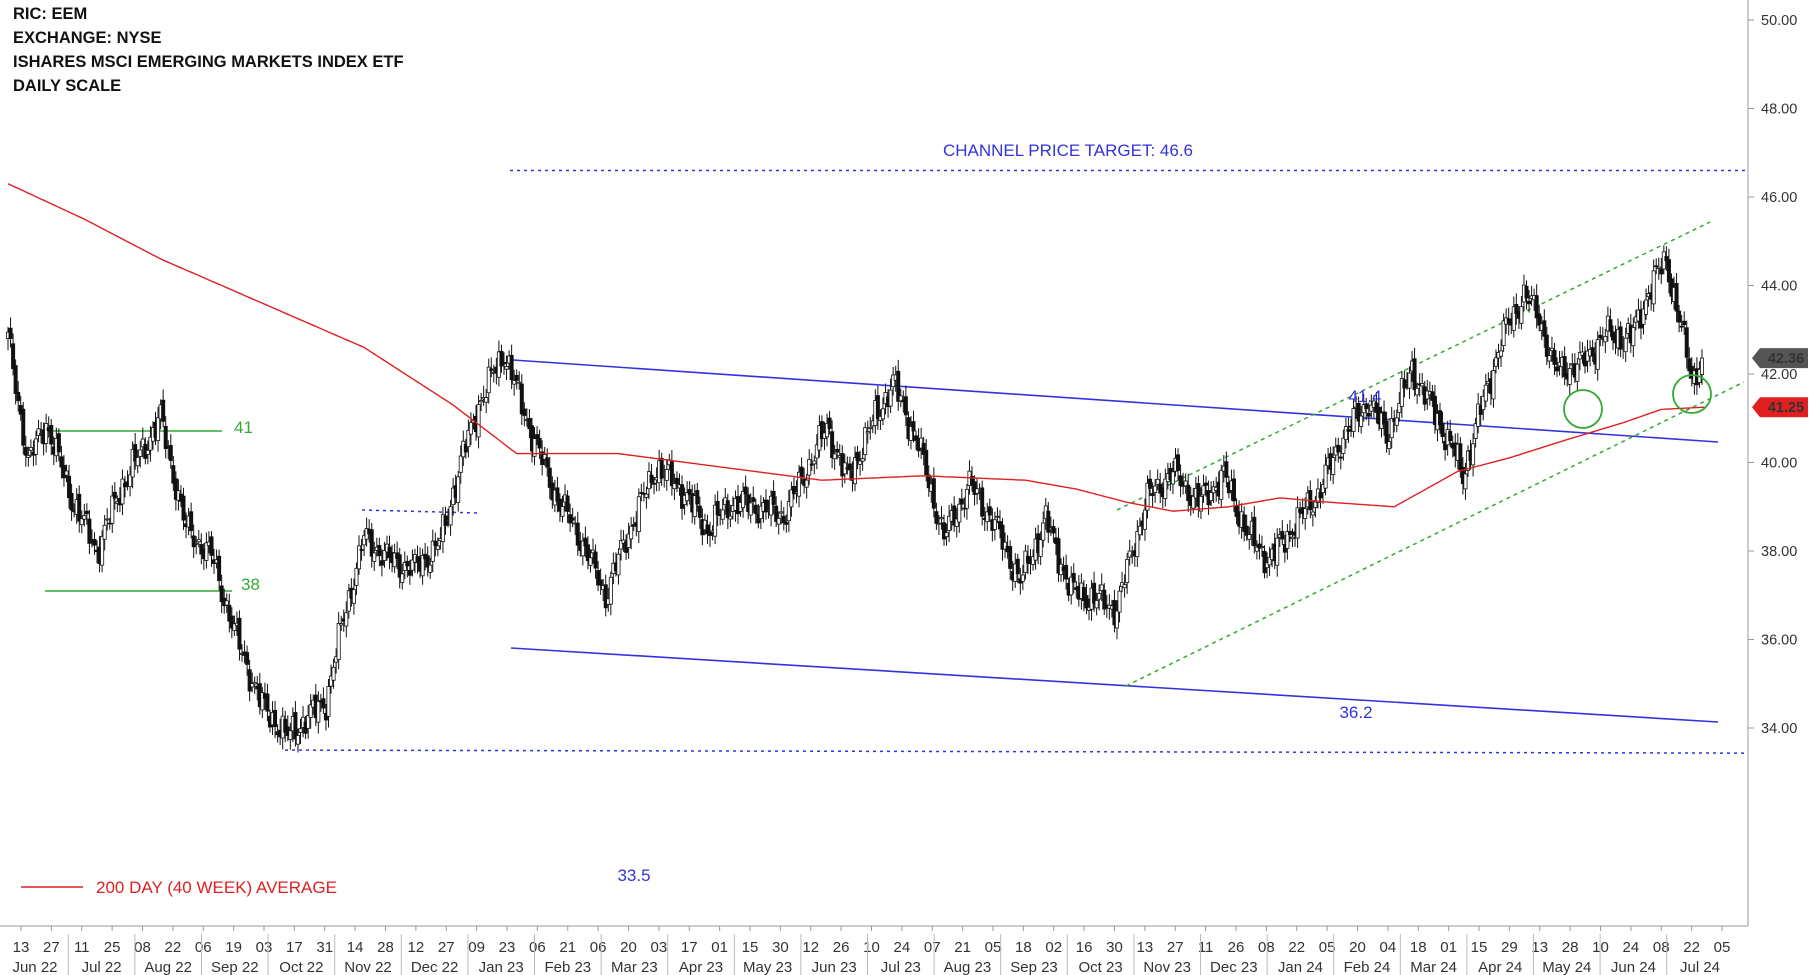 Image resolution: width=1818 pixels, height=975 pixels. Describe the element at coordinates (420, 511) in the screenshot. I see `pivot-dotted-line` at that location.